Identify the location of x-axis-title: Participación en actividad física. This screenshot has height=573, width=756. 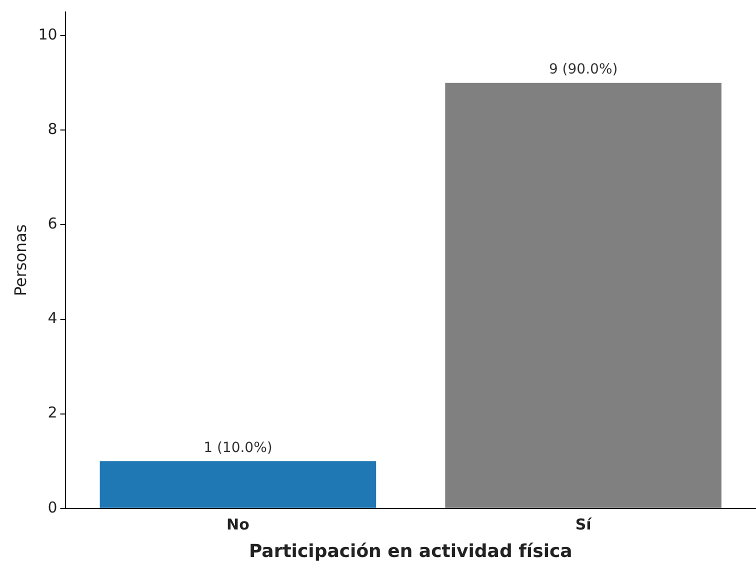
(410, 551).